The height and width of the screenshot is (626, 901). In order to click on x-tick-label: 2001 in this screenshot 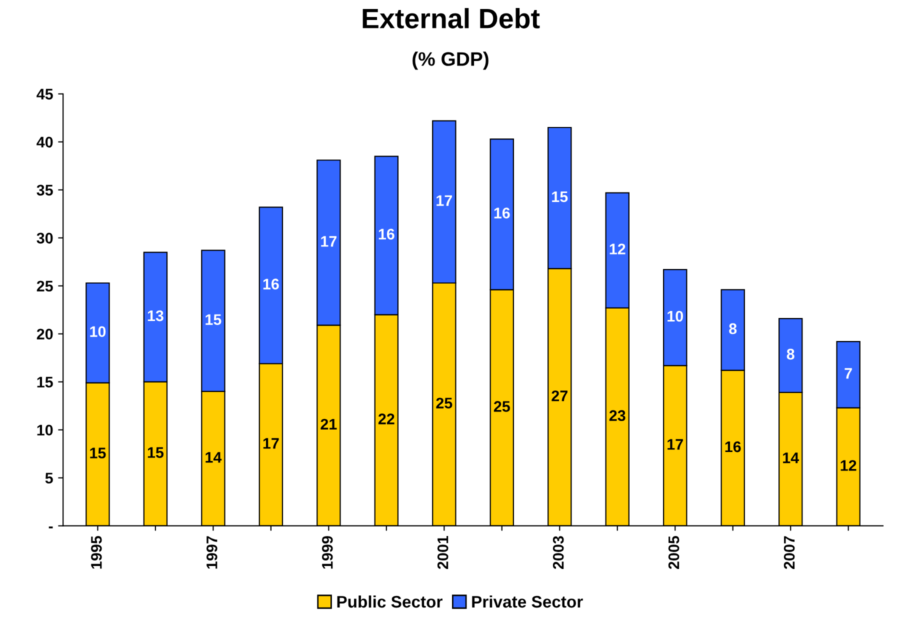, I will do `click(442, 553)`.